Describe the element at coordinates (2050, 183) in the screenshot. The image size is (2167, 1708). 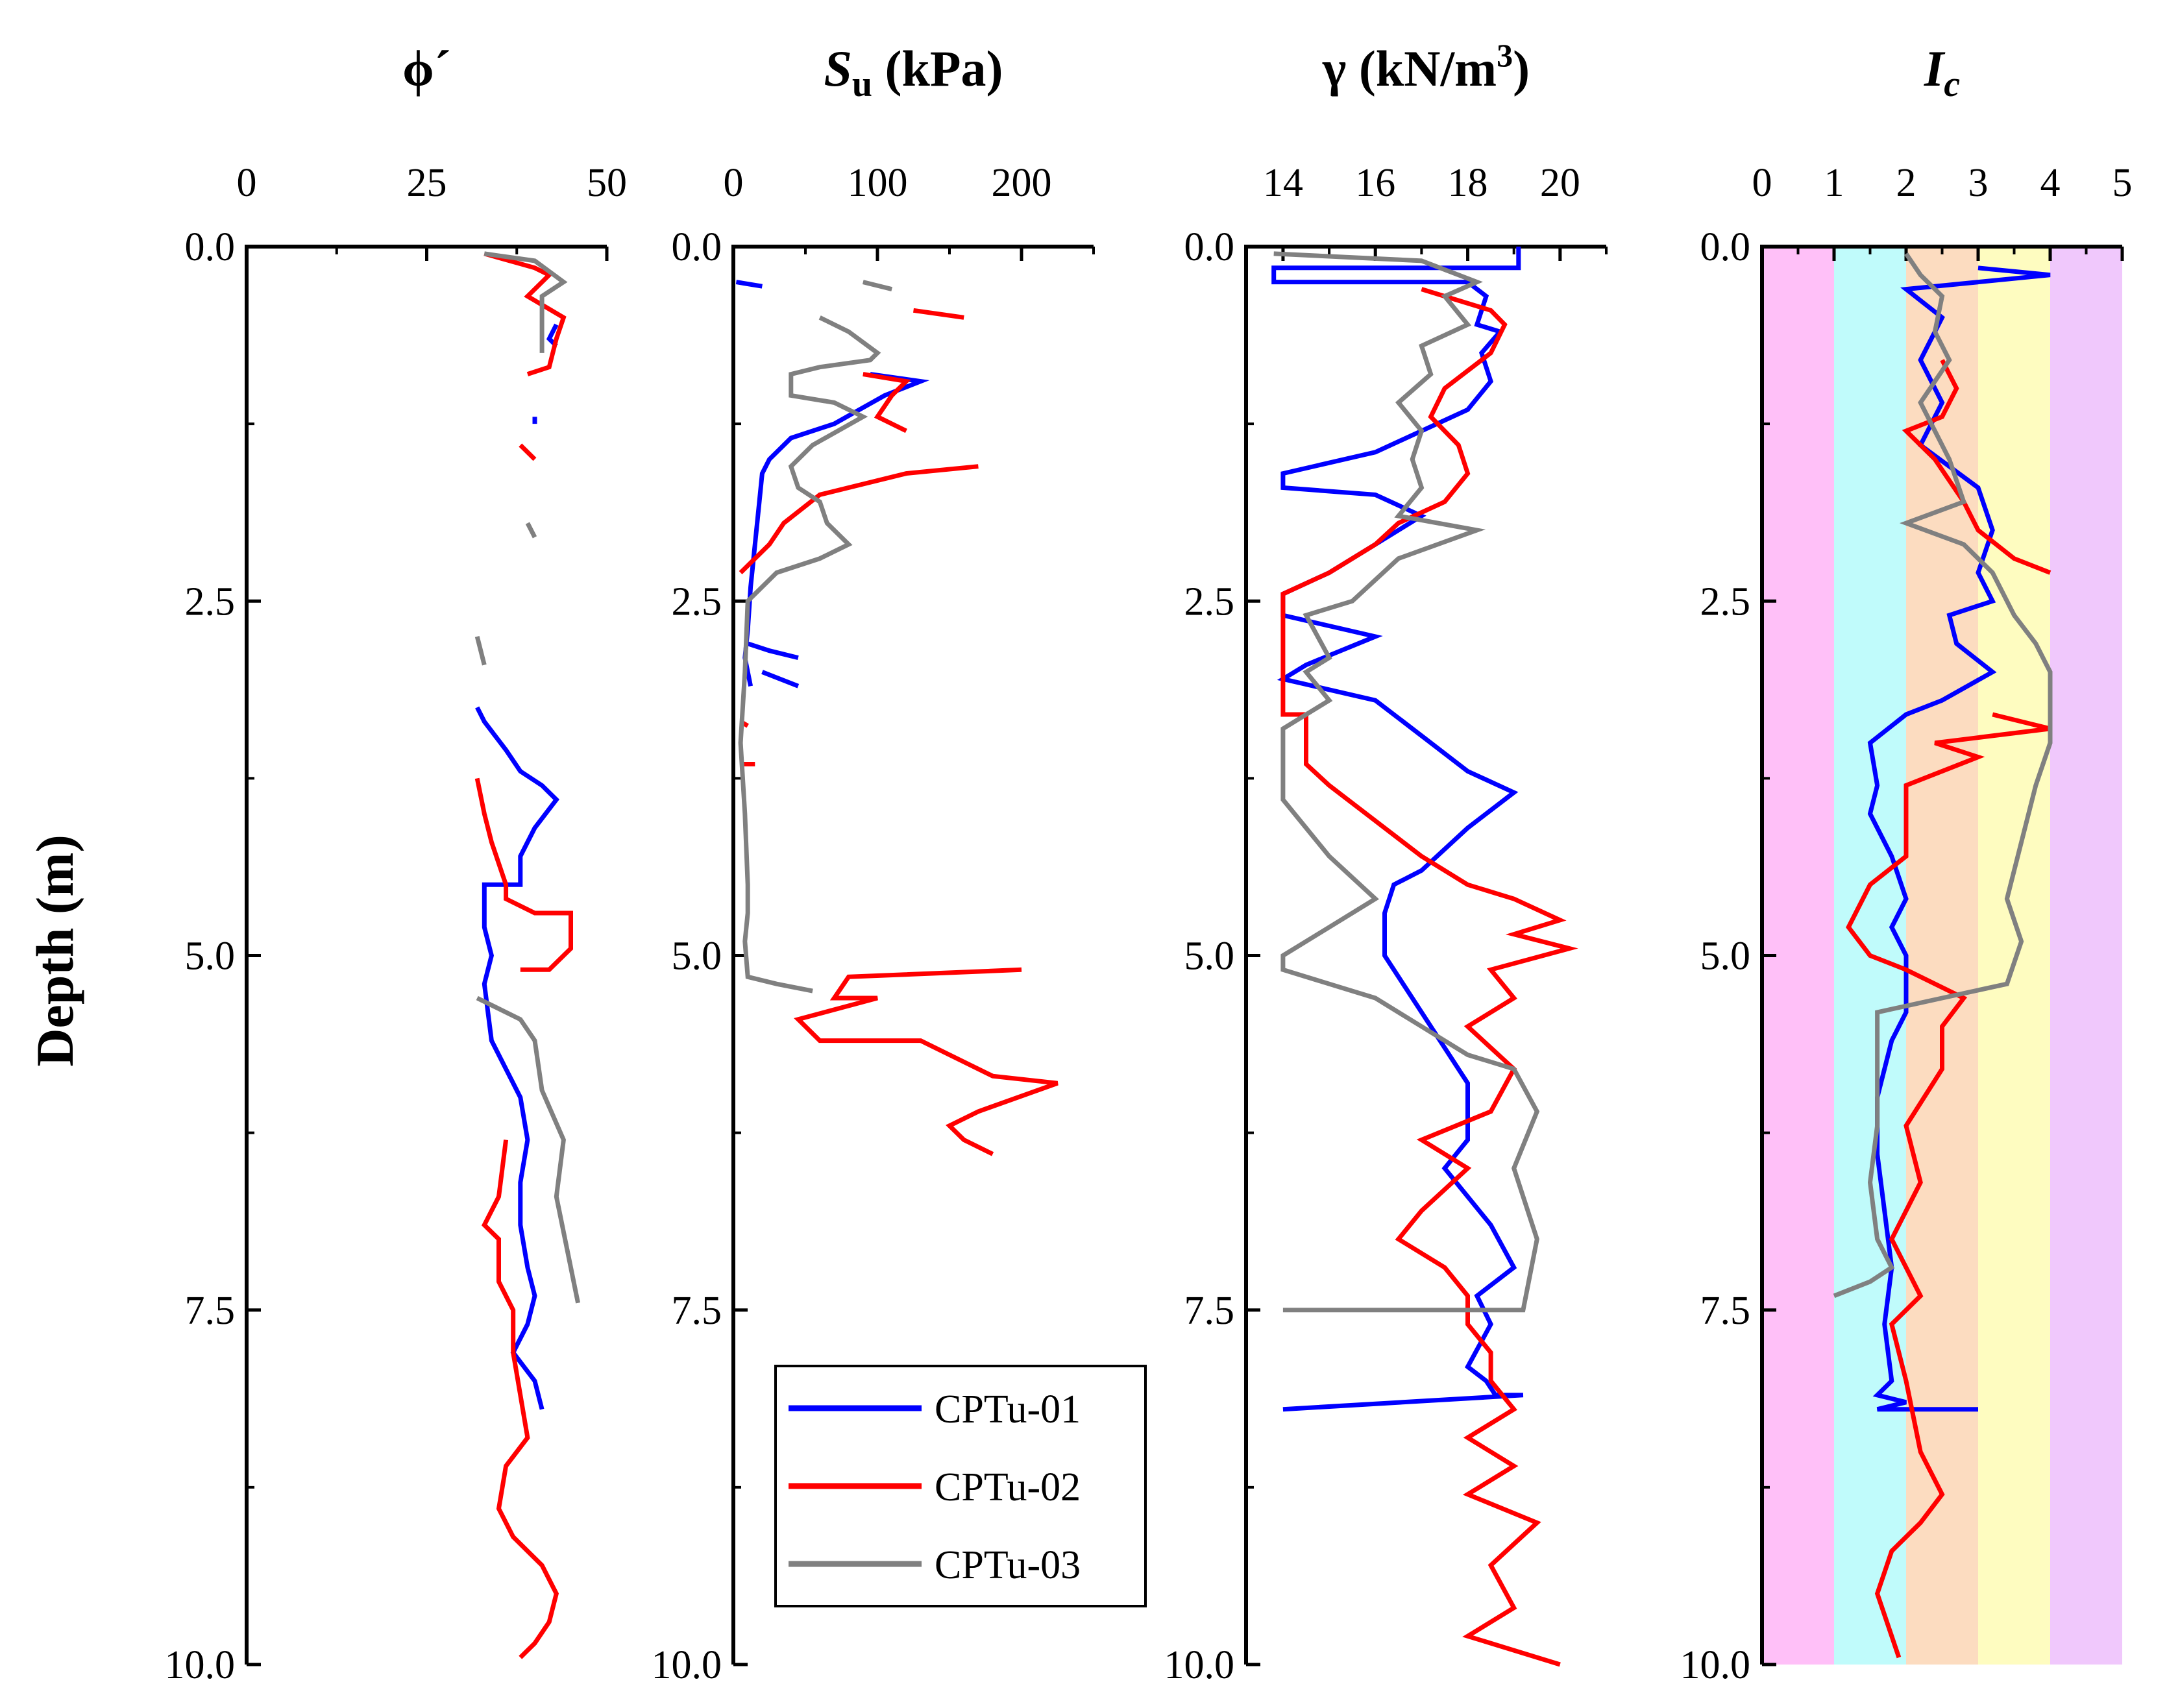
I see `x-tick-label: 4` at that location.